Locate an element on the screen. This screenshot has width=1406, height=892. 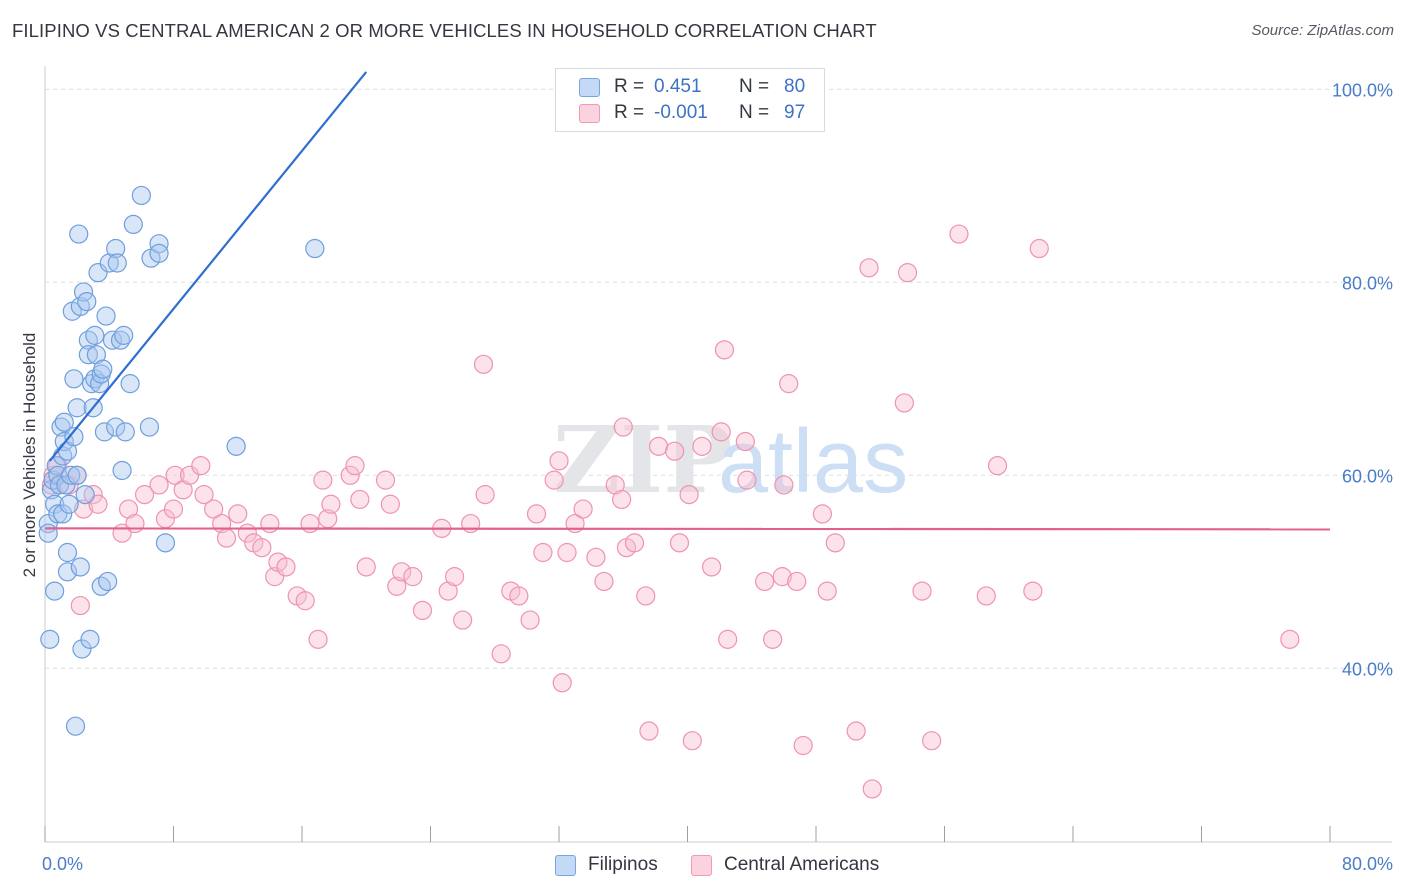
r-value: -0.001 is located at coordinates (681, 112).